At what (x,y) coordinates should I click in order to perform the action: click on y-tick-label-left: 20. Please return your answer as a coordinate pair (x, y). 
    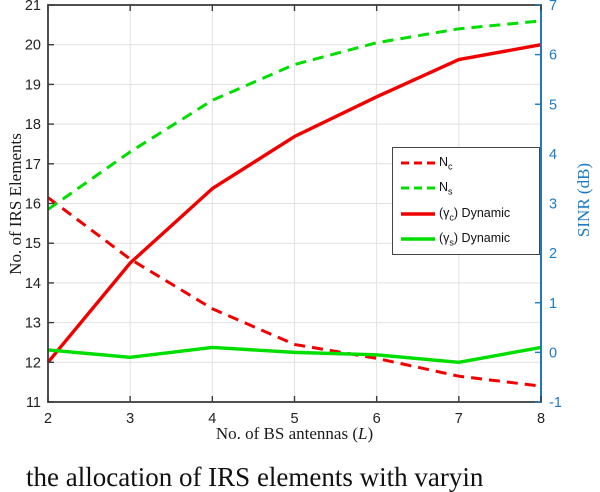
    Looking at the image, I should click on (33, 46).